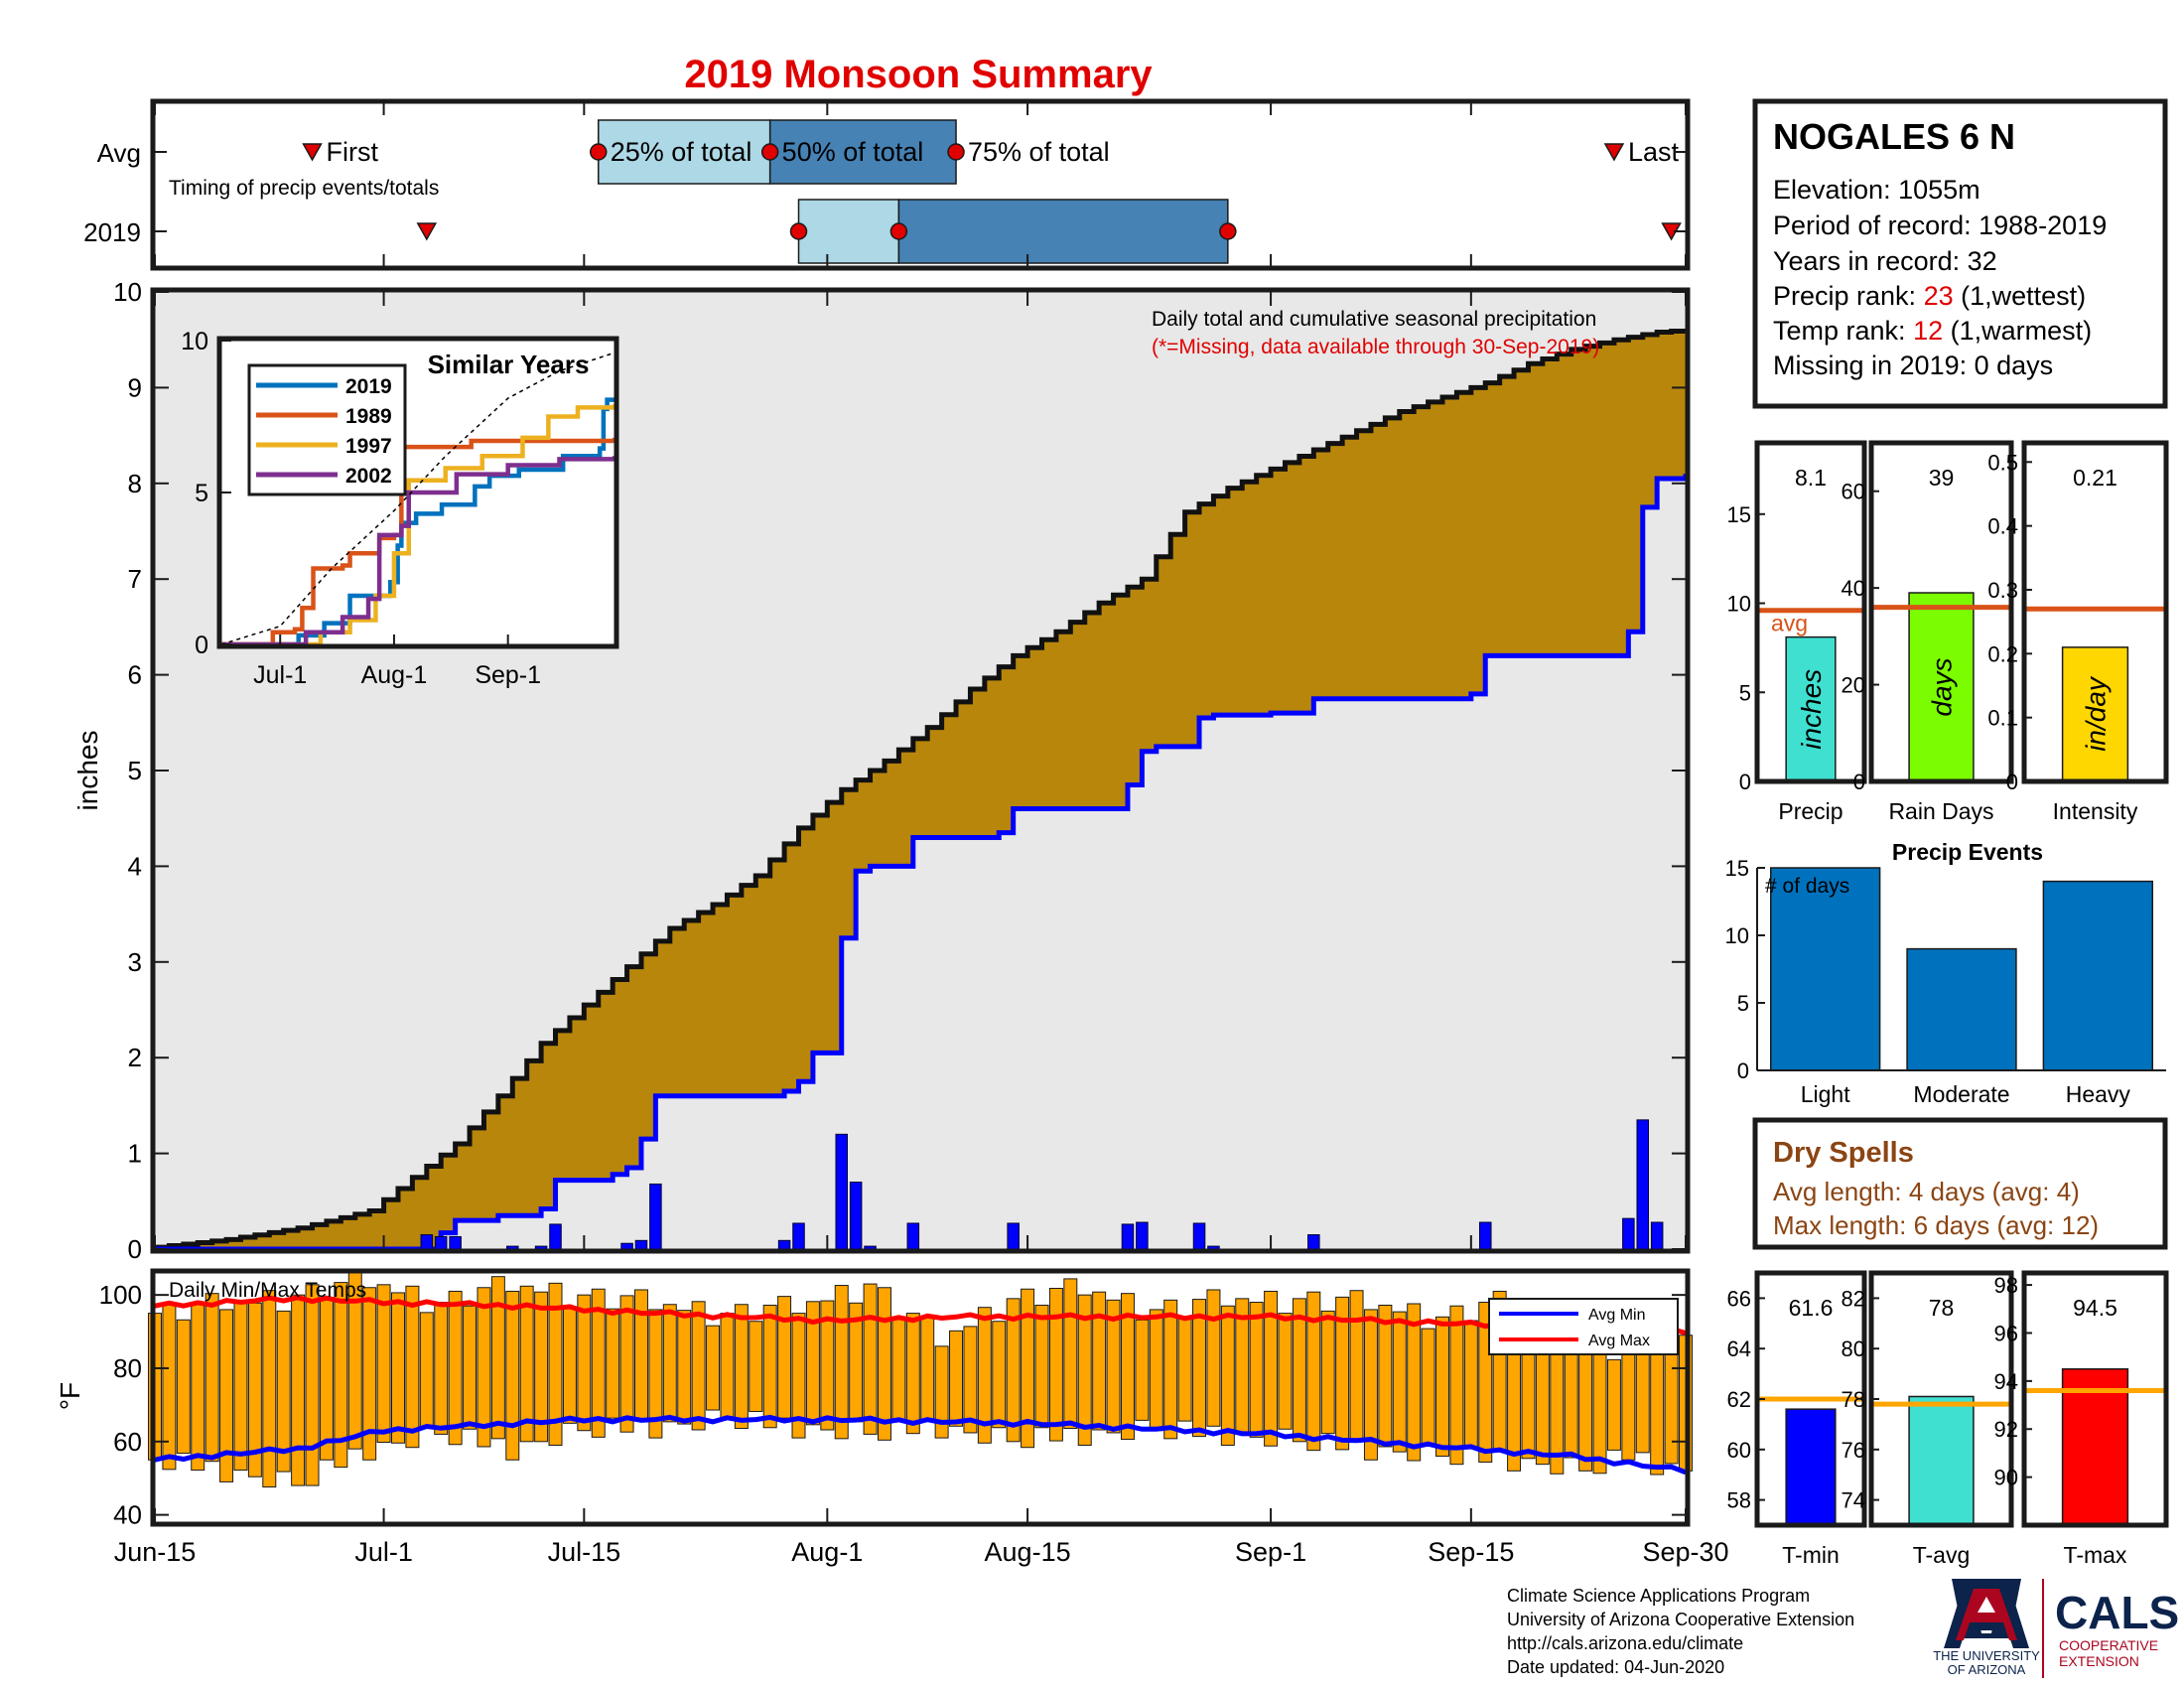 The width and height of the screenshot is (2184, 1688). What do you see at coordinates (2006, 1381) in the screenshot?
I see `tmax-bar-y-tick-label: 94` at bounding box center [2006, 1381].